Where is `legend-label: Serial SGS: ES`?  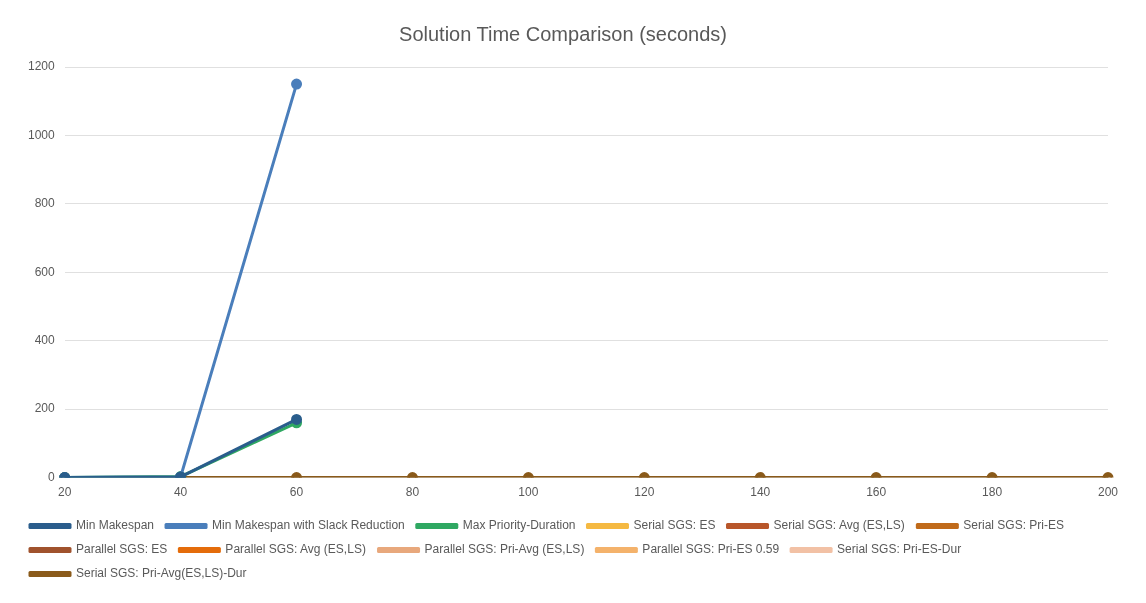
legend-label: Serial SGS: ES is located at coordinates (674, 525).